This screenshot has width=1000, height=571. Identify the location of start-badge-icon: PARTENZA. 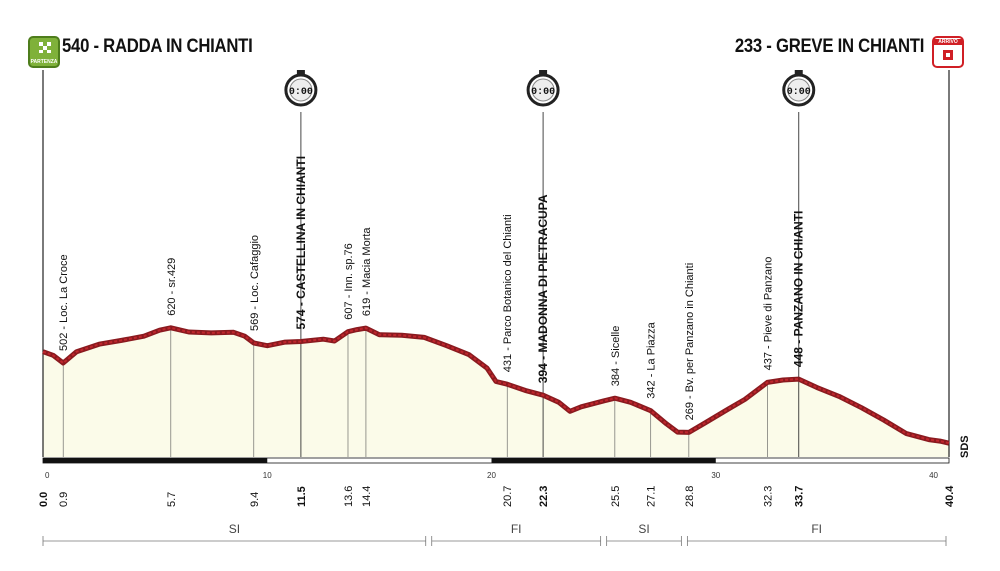
(44, 52).